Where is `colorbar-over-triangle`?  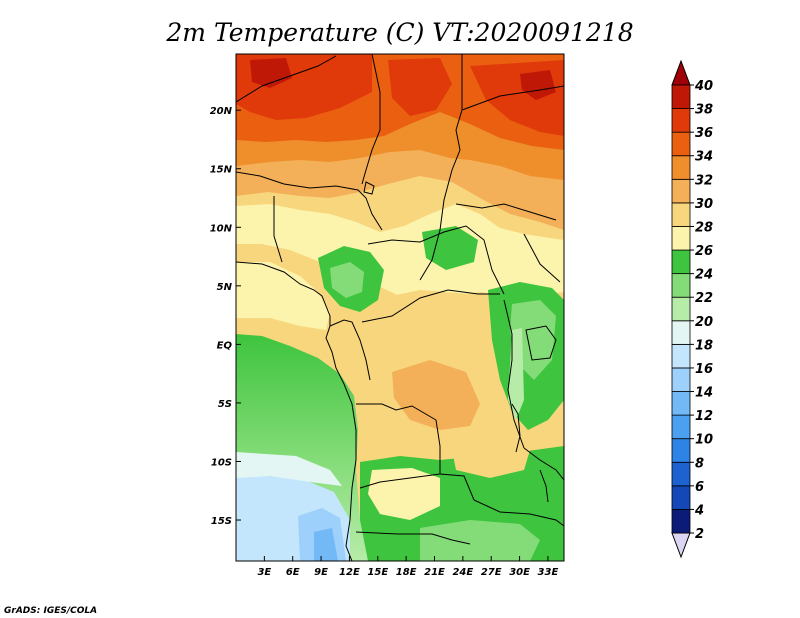 colorbar-over-triangle is located at coordinates (681, 72).